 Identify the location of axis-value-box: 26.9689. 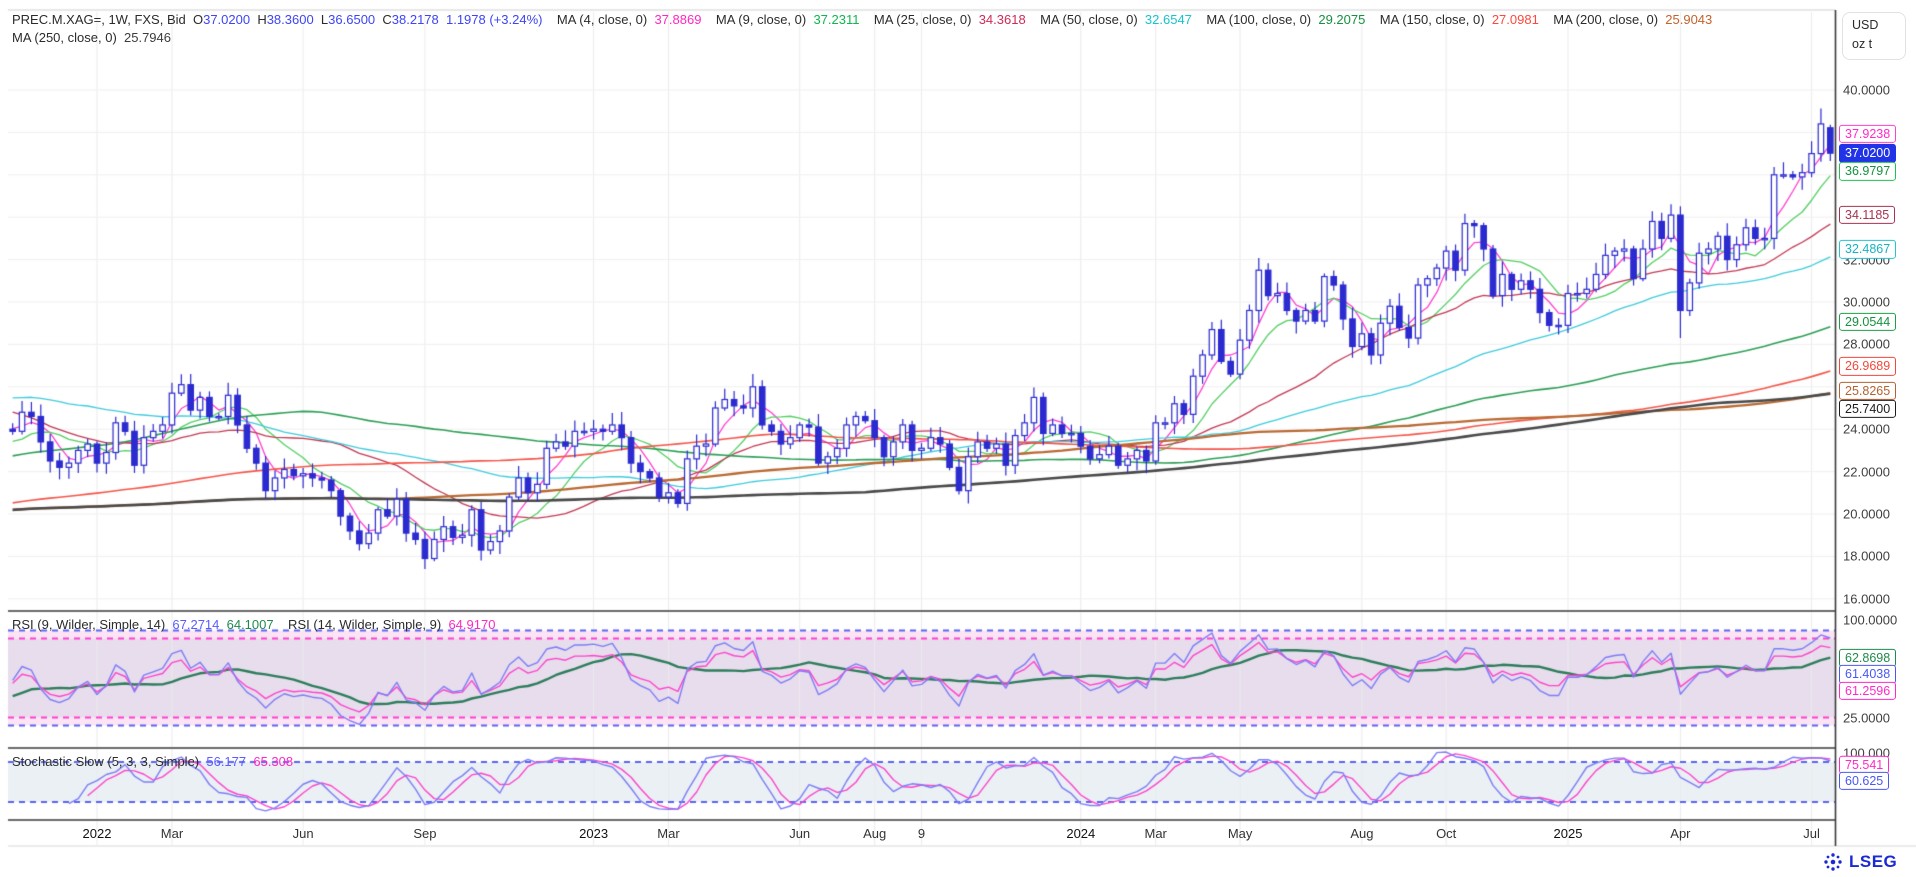
(1868, 366).